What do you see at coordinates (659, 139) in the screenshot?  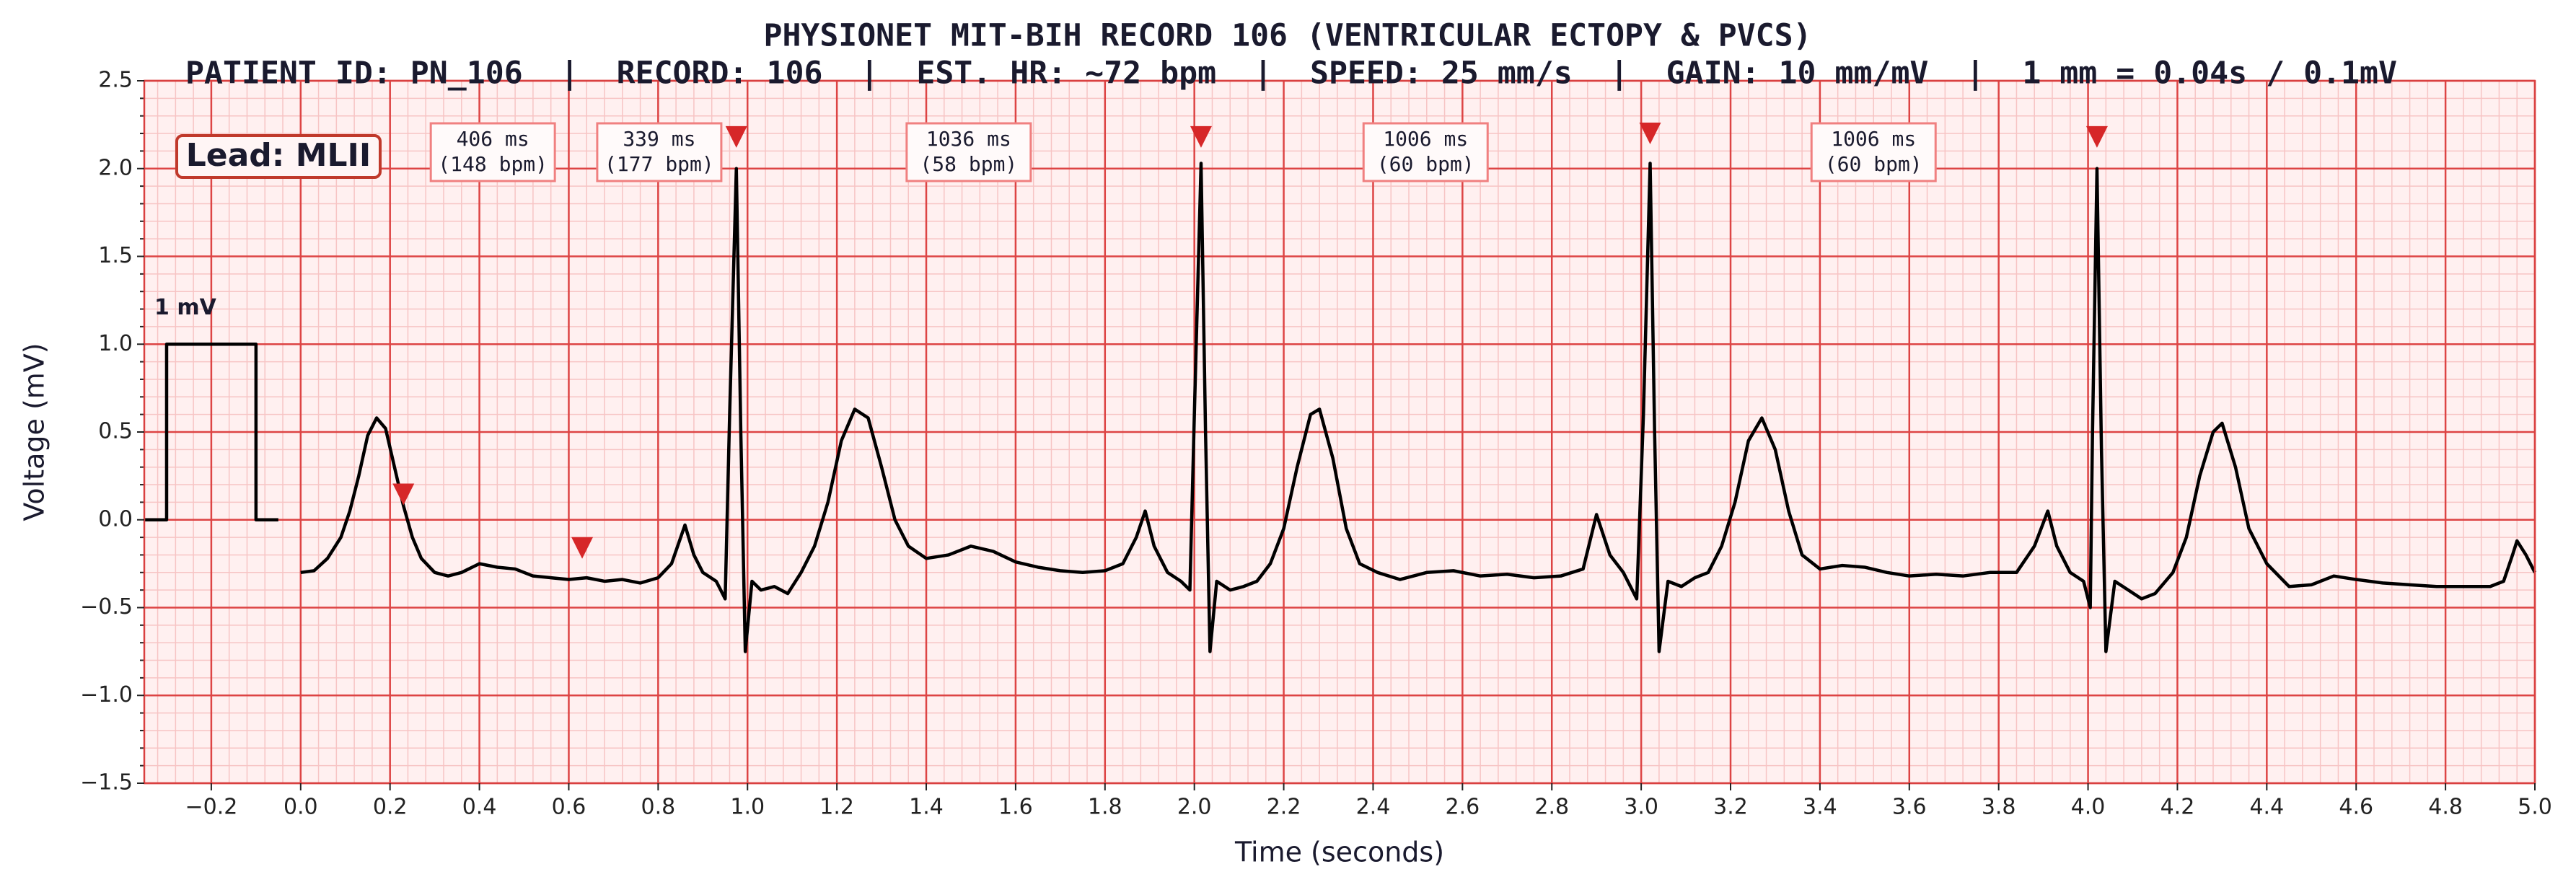 I see `interval-label: 339 ms` at bounding box center [659, 139].